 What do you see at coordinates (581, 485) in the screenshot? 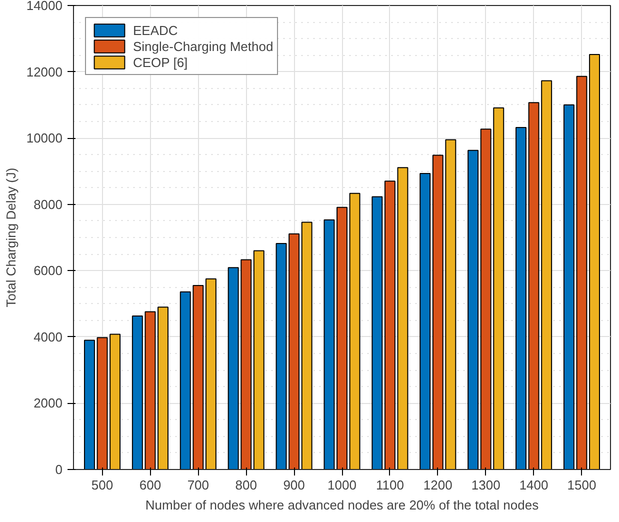
I see `x-tick-label: 1500` at bounding box center [581, 485].